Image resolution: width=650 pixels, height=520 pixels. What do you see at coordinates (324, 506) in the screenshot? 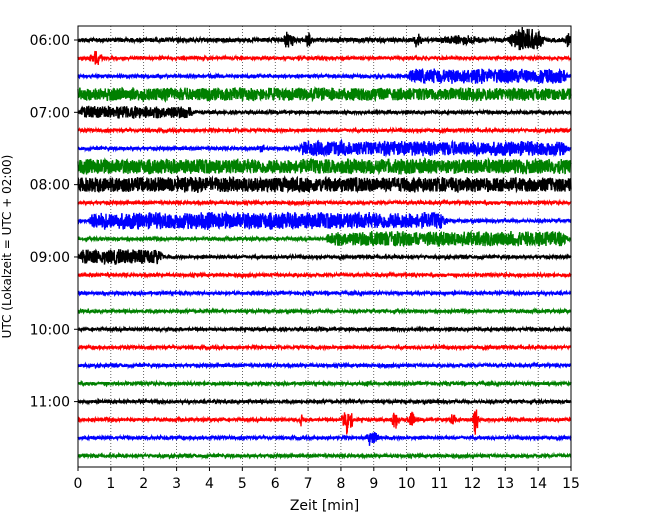
I see `x-axis-label: Zeit [min]` at bounding box center [324, 506].